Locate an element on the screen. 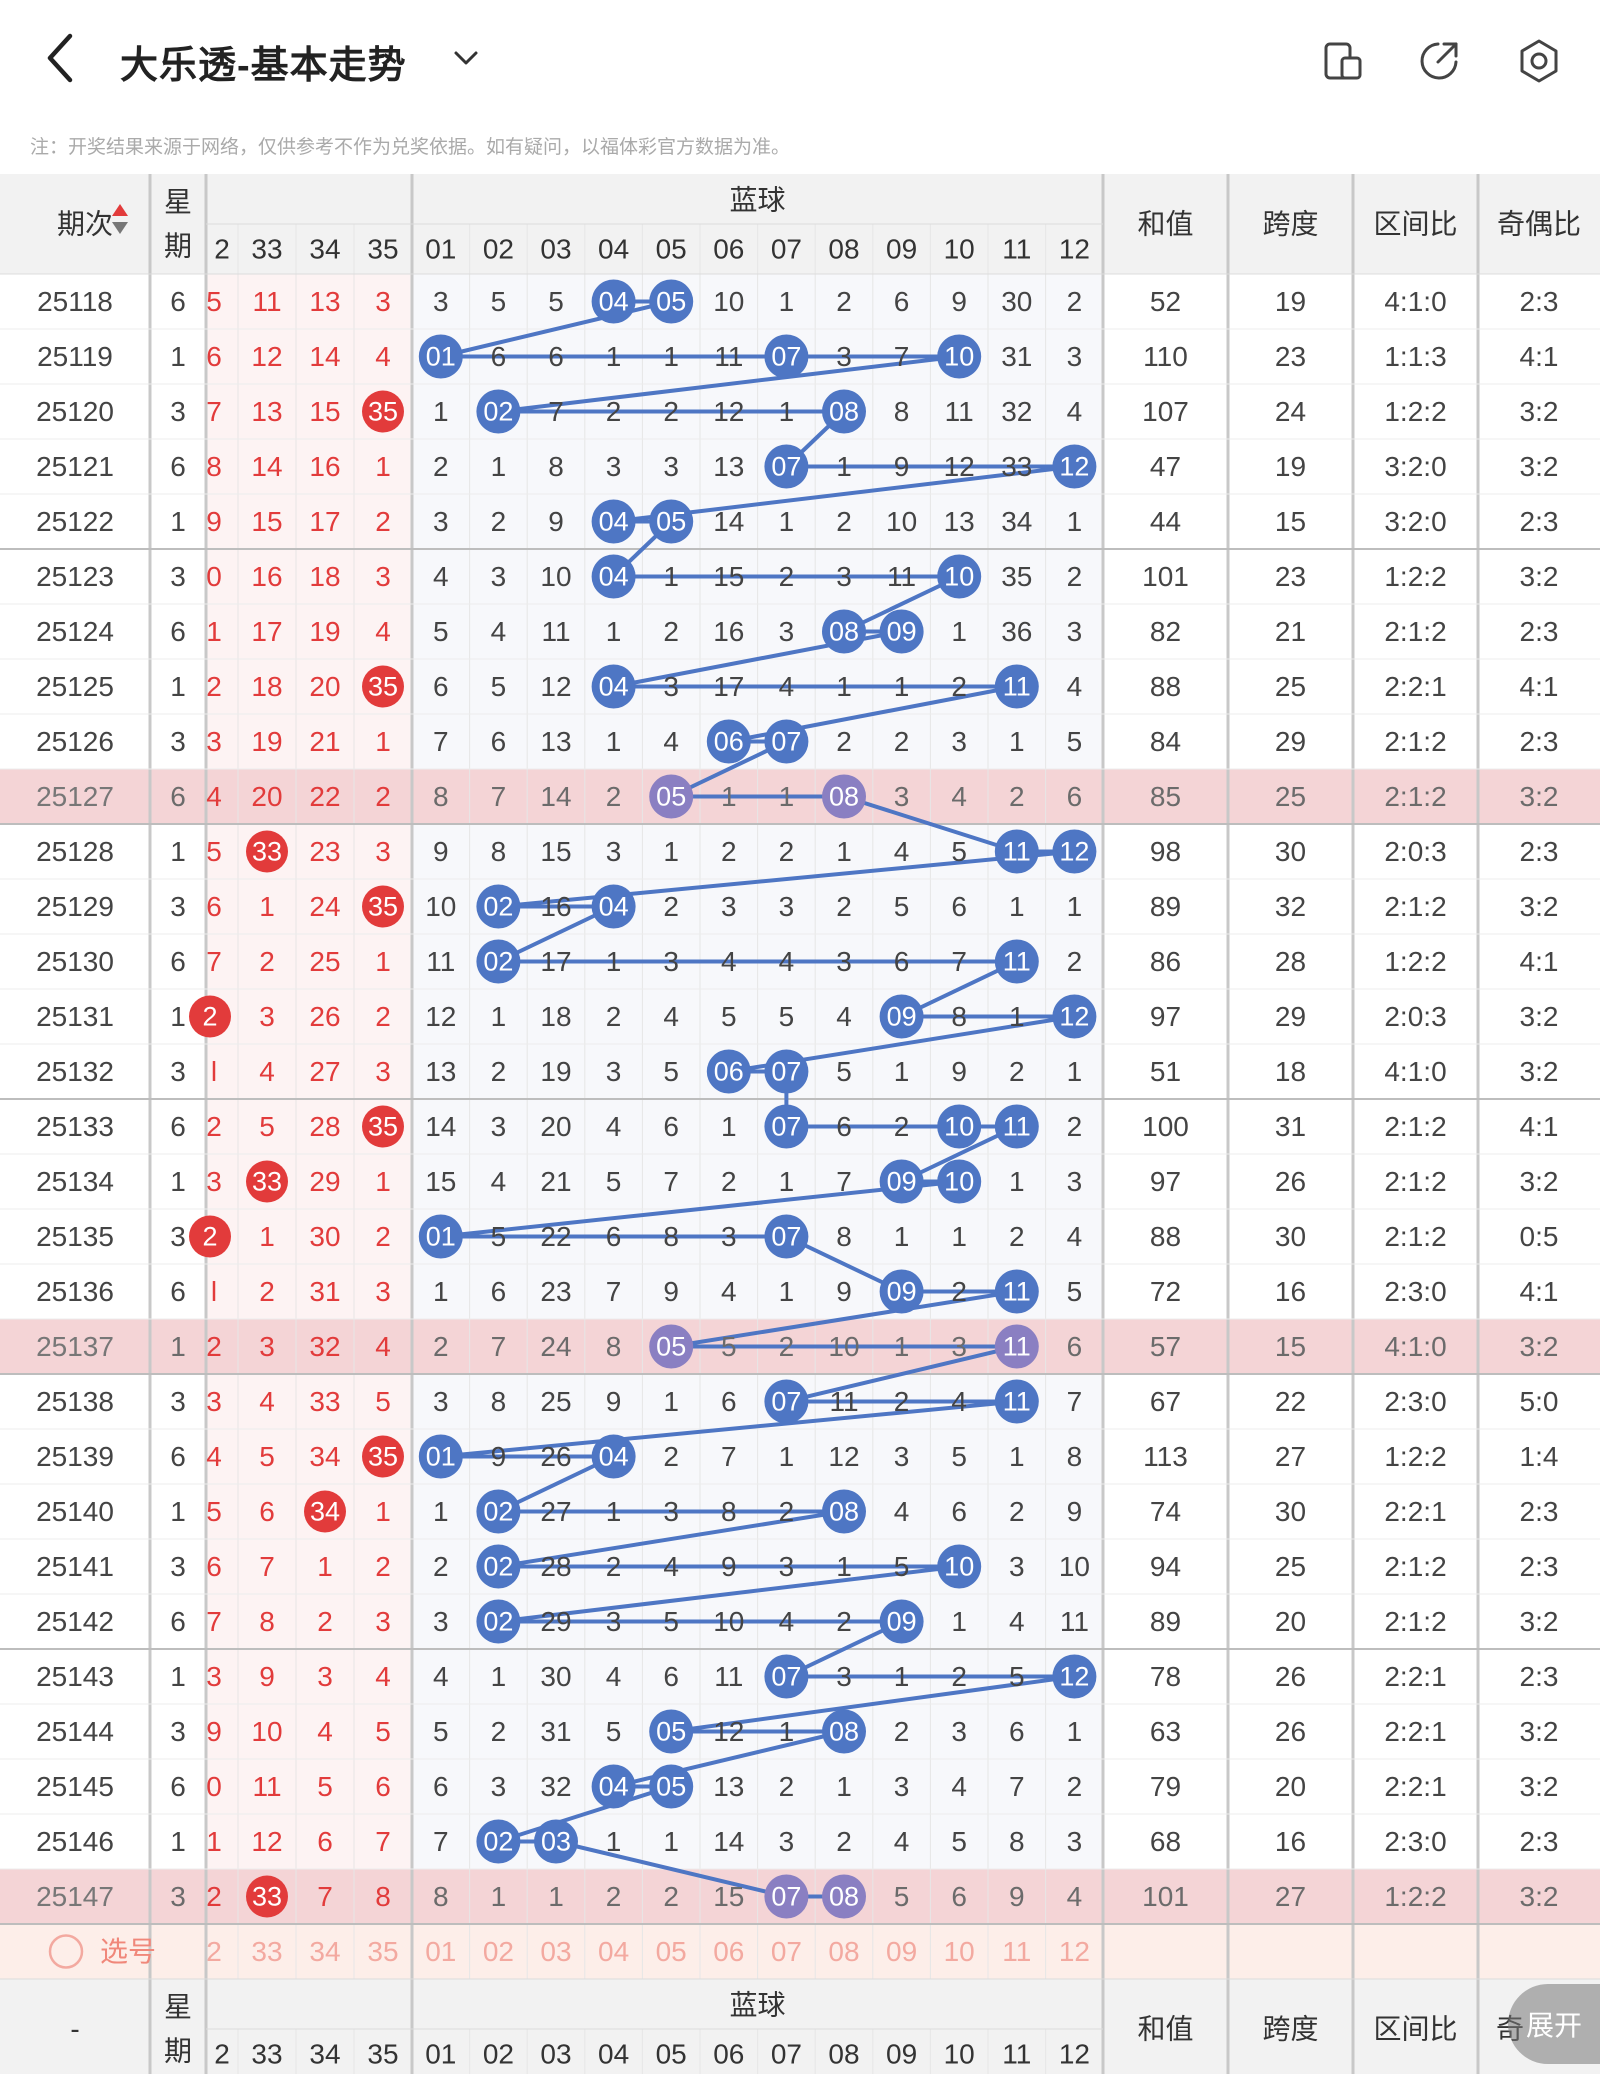 The image size is (1600, 2074). period-cell: 25145 is located at coordinates (75, 1786).